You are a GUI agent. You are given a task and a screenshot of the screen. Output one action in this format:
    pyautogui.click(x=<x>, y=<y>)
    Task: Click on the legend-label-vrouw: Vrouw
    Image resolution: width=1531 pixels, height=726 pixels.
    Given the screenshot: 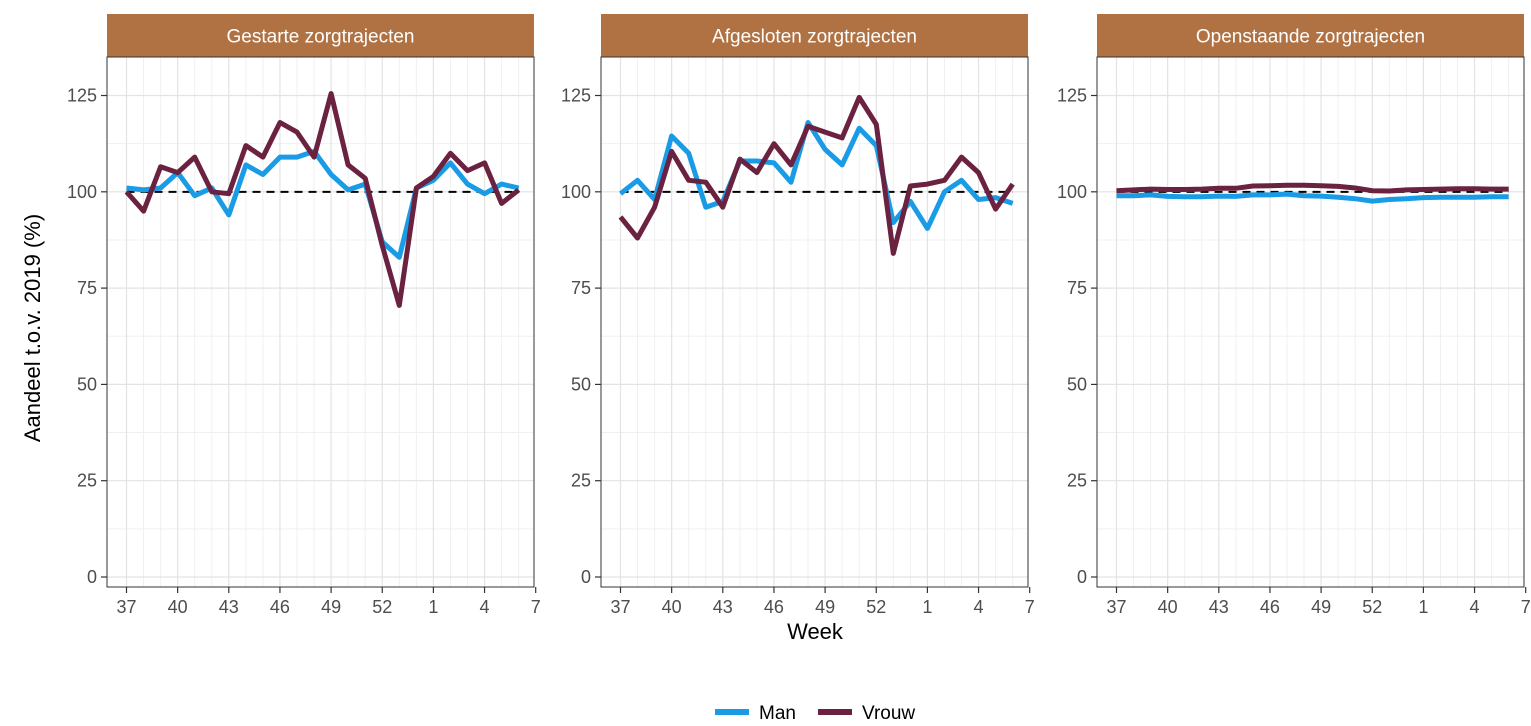 What is the action you would take?
    pyautogui.click(x=888, y=713)
    